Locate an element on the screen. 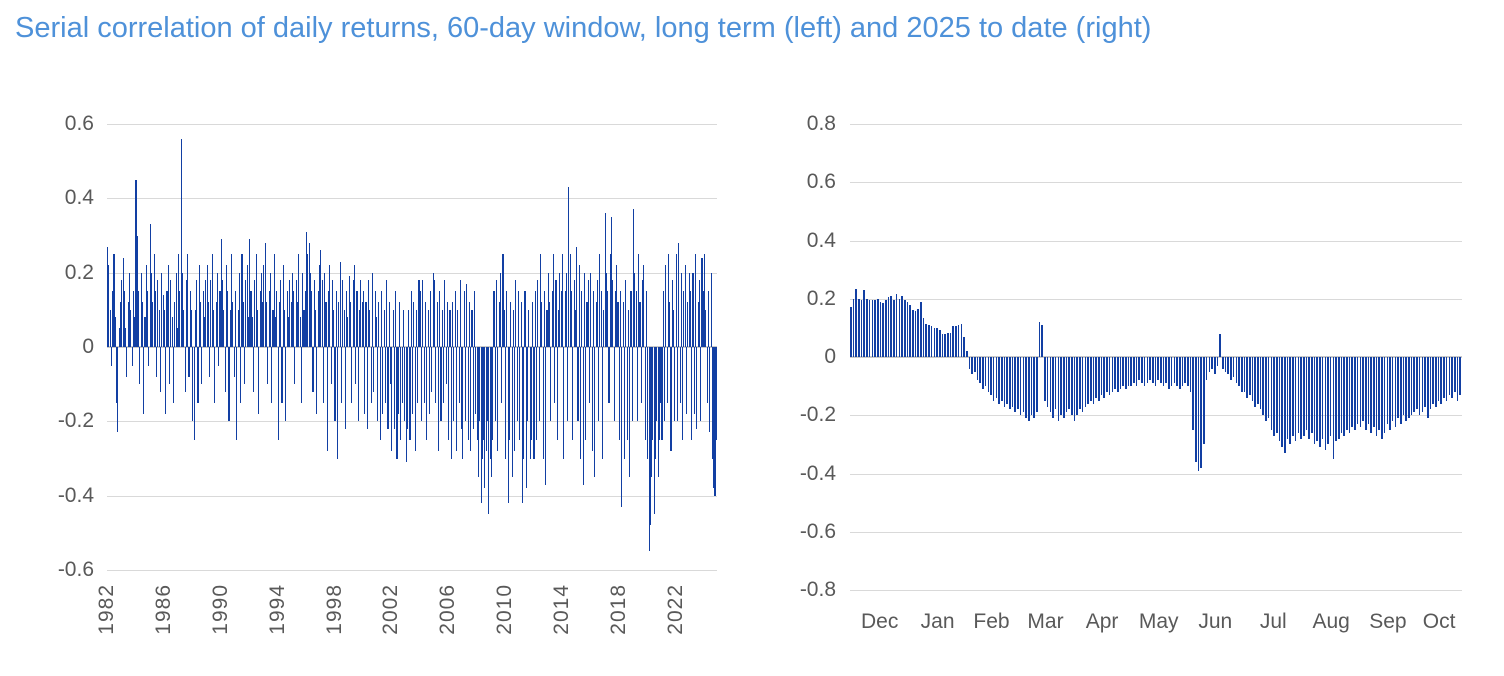  ytd-2025-y-axis: 0.8 0.6 0.4 0.2 0 -0.2 -0.4 -0.6 -0.8 is located at coordinates (803, 356).